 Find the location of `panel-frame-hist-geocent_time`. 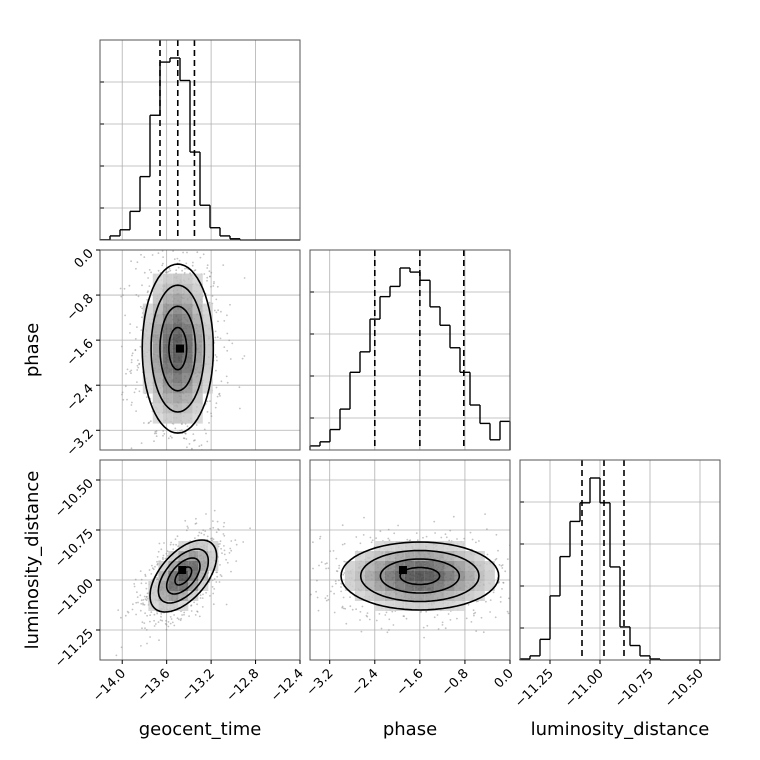

panel-frame-hist-geocent_time is located at coordinates (200, 140).